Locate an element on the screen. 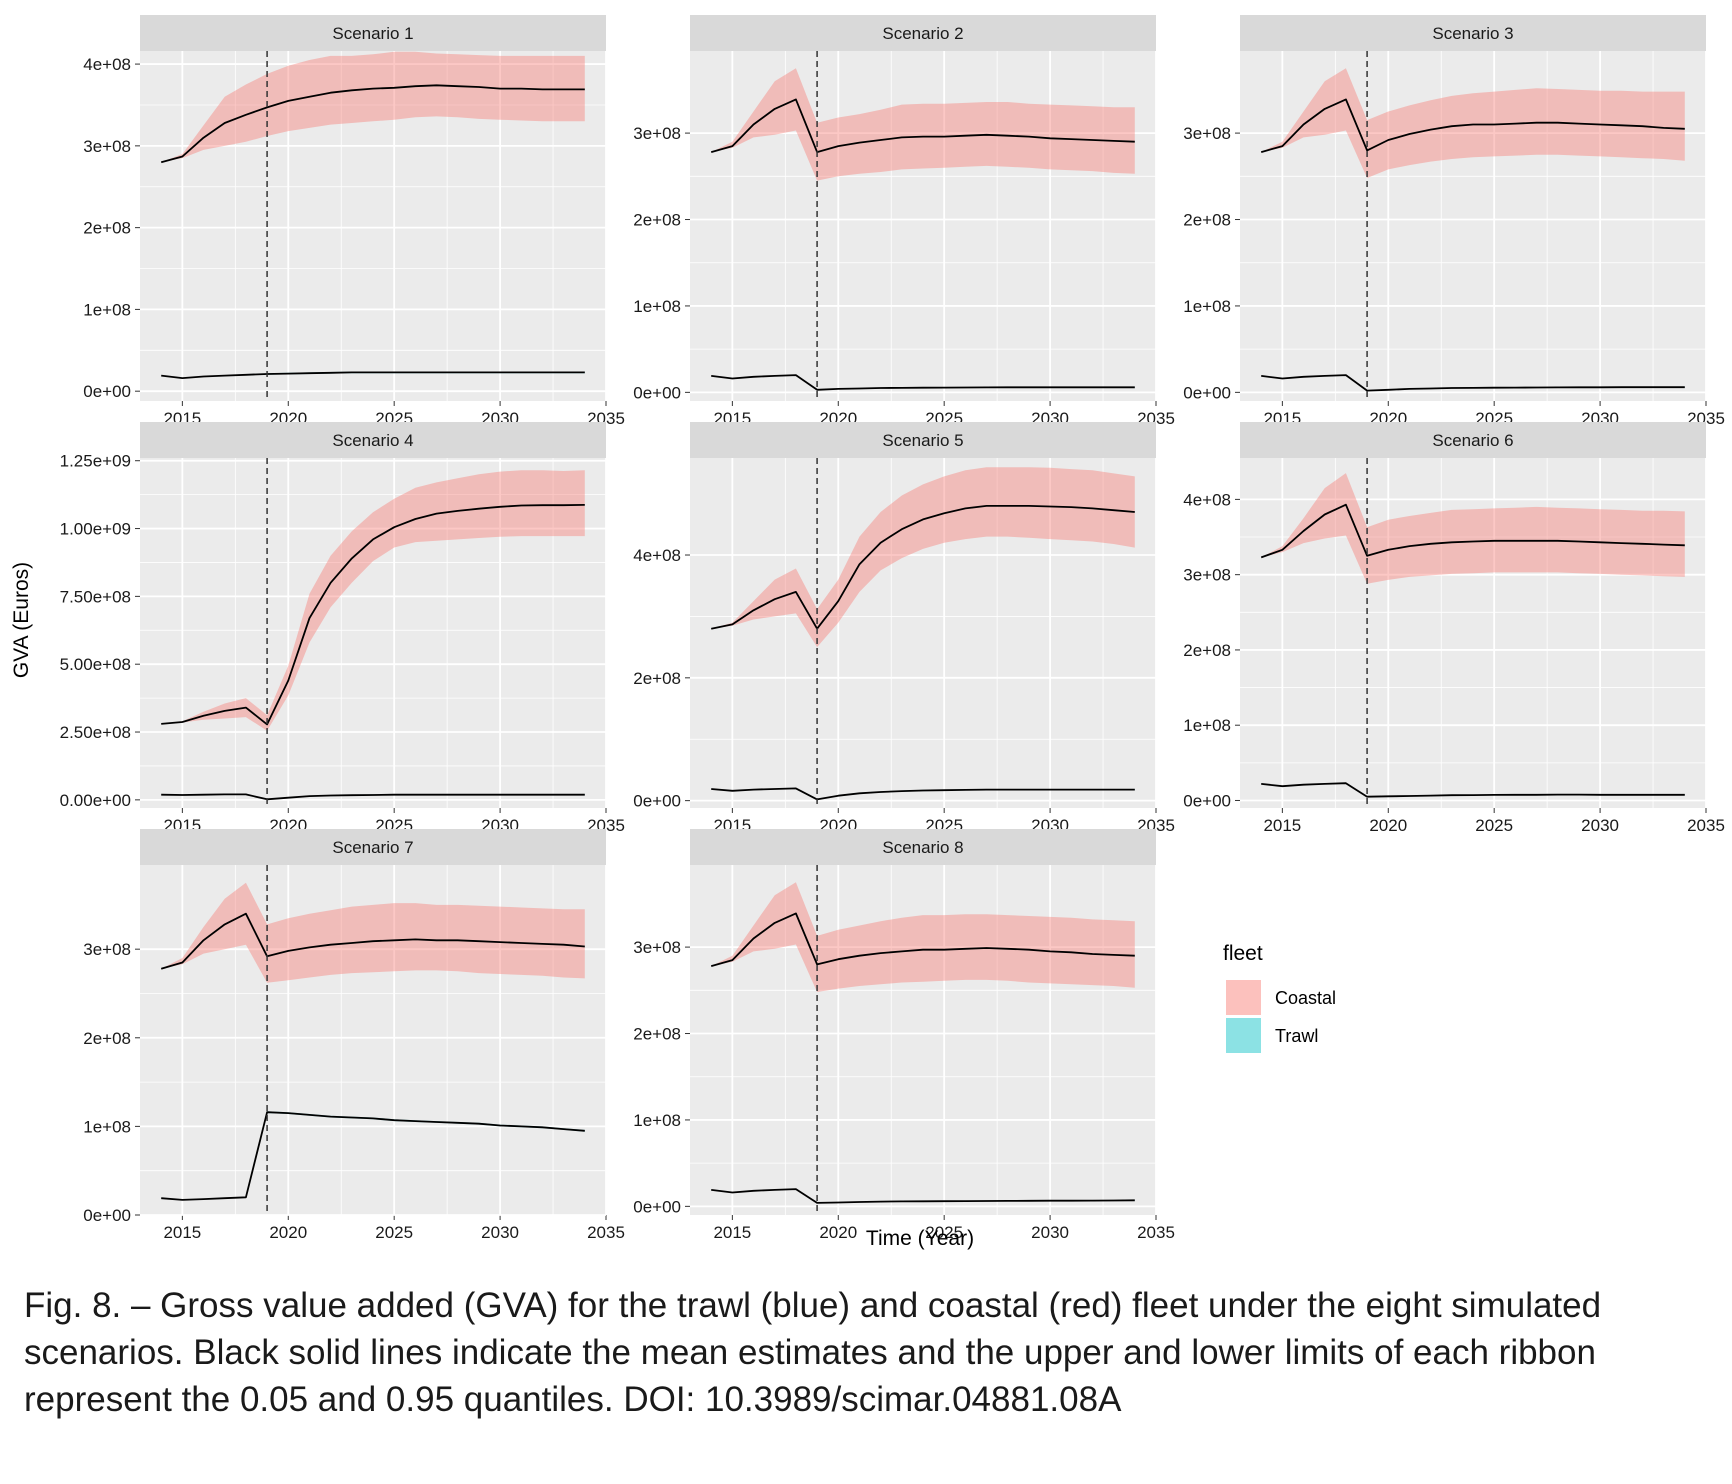  y-tick-label: 0.00e+00 is located at coordinates (95, 800).